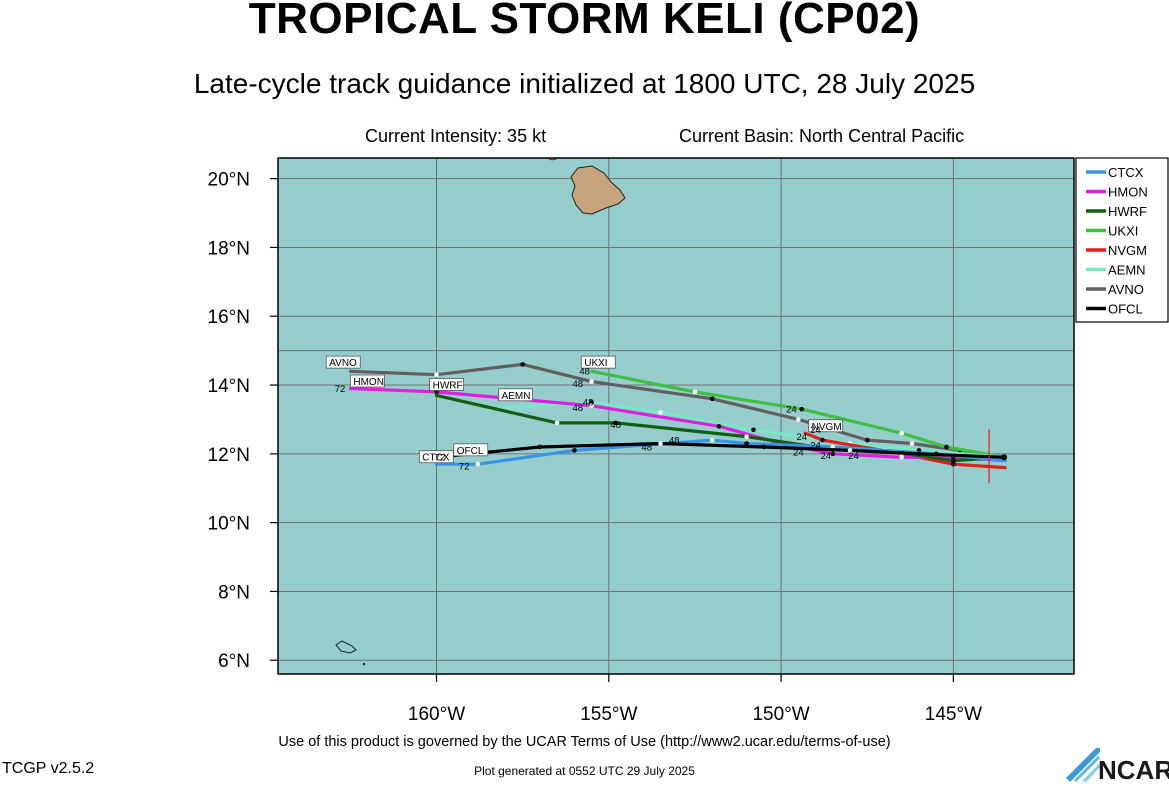  I want to click on track-label-text: CTCX, so click(436, 458).